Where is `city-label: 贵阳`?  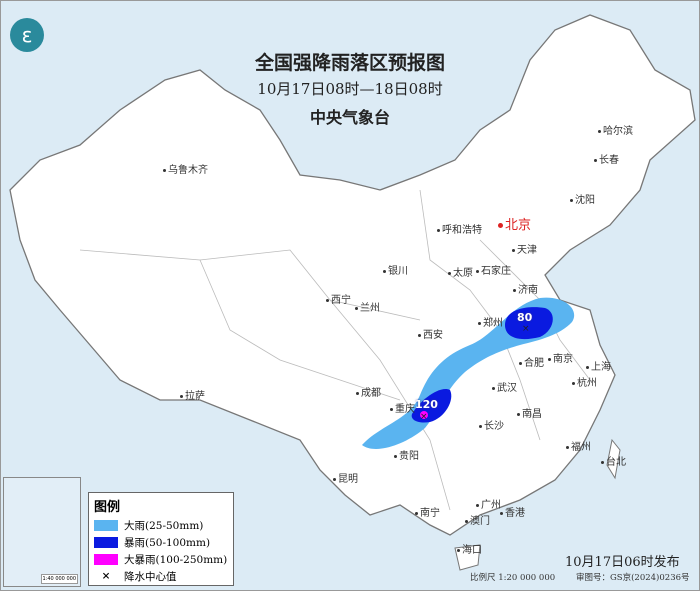
city-label: 贵阳 is located at coordinates (406, 454).